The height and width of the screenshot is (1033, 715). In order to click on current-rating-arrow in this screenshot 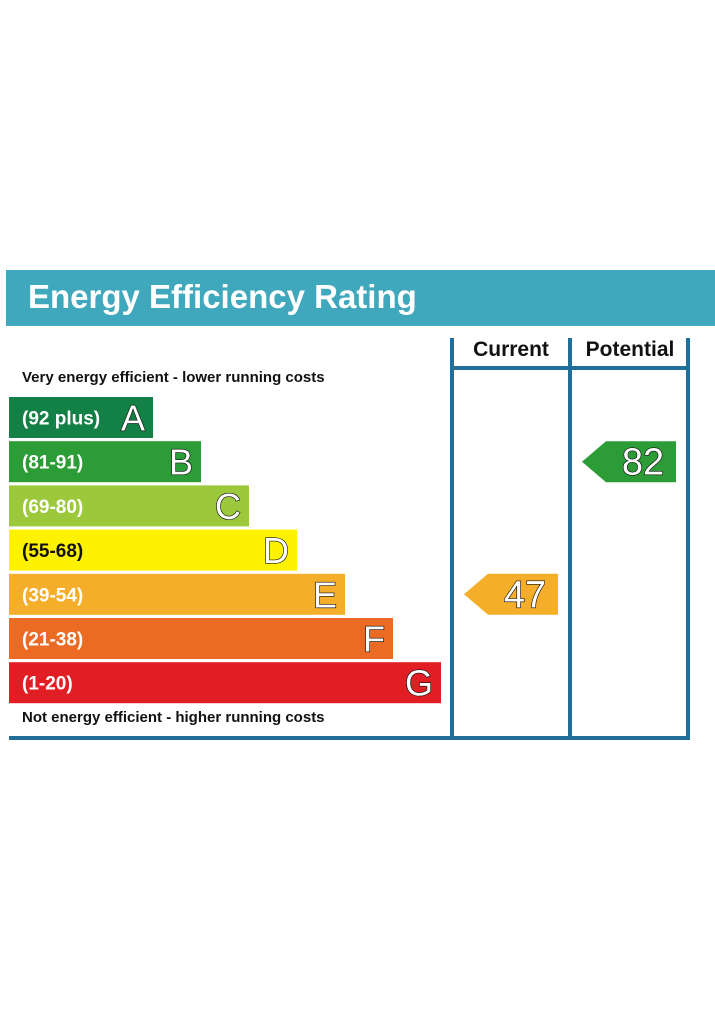, I will do `click(511, 594)`.